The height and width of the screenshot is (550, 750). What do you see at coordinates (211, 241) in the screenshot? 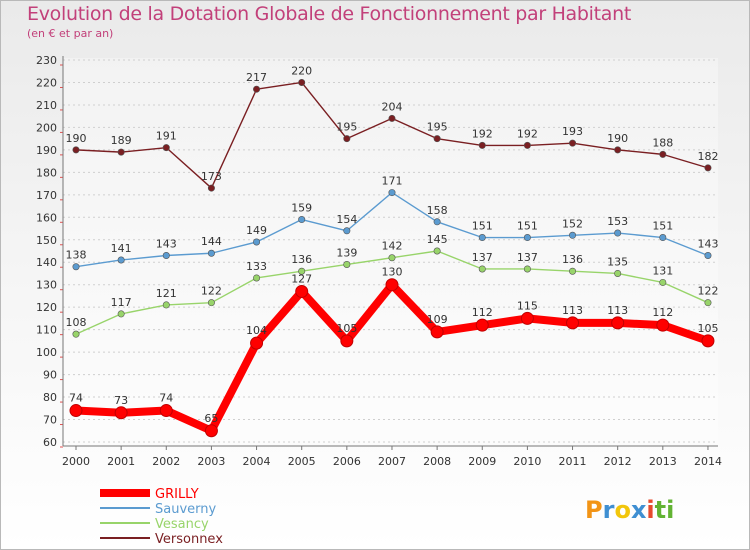
I see `data-label: 144` at bounding box center [211, 241].